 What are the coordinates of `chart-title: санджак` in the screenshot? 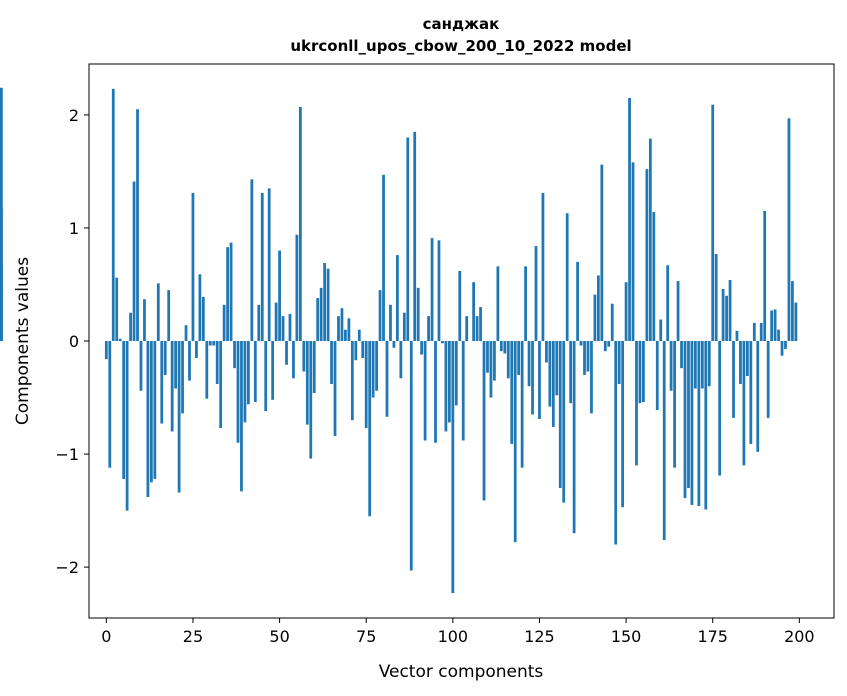 It's located at (461, 24).